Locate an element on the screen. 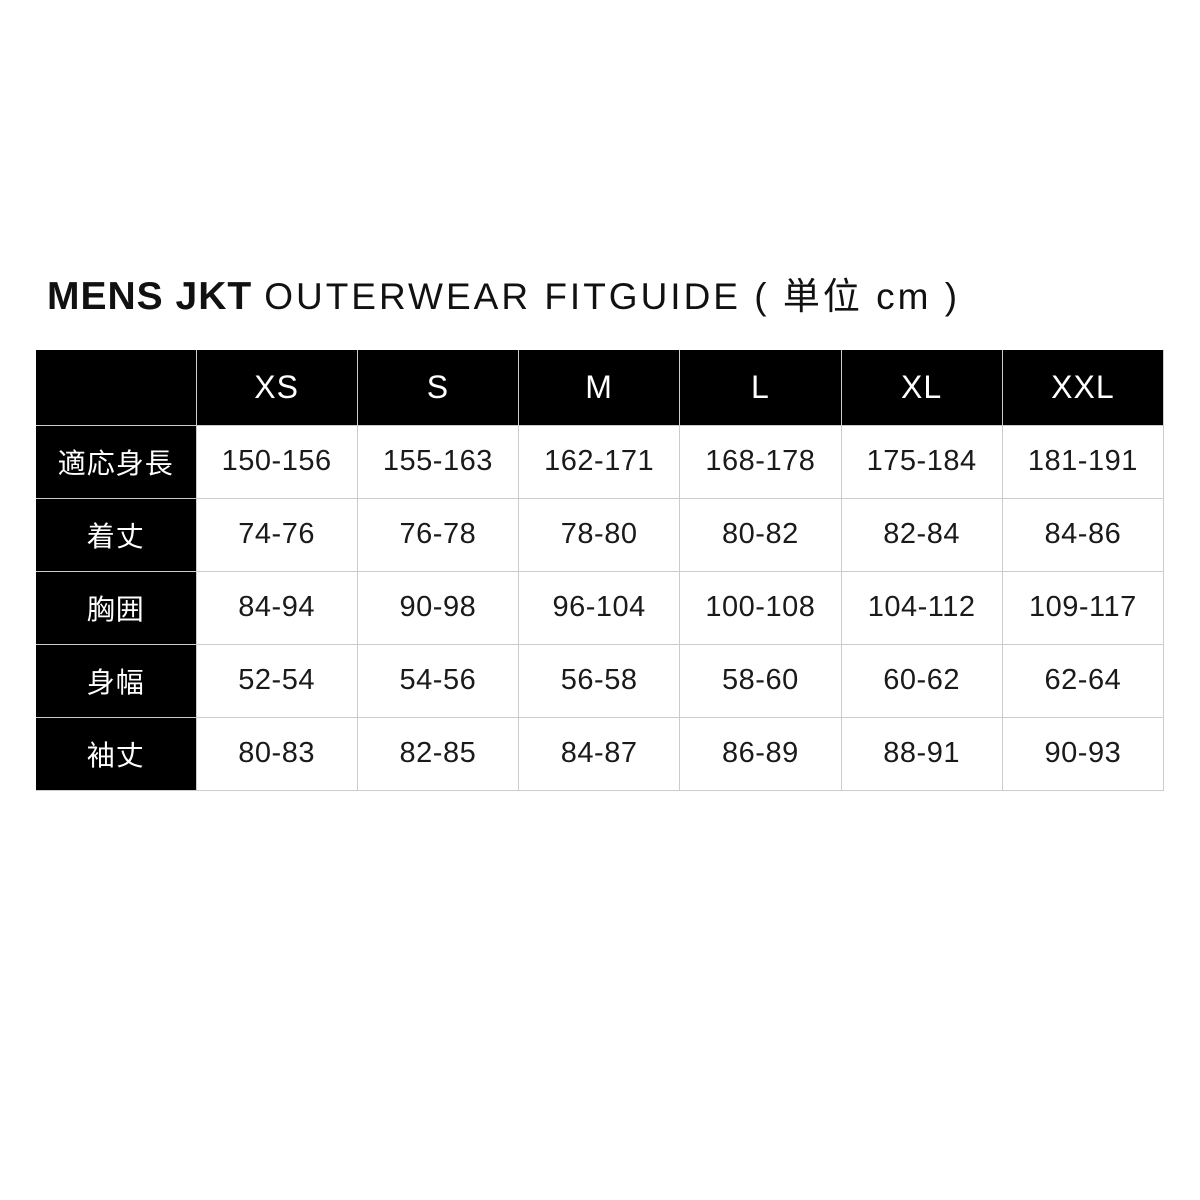 The width and height of the screenshot is (1200, 1200). row-label-chest: 胸囲 is located at coordinates (116, 608).